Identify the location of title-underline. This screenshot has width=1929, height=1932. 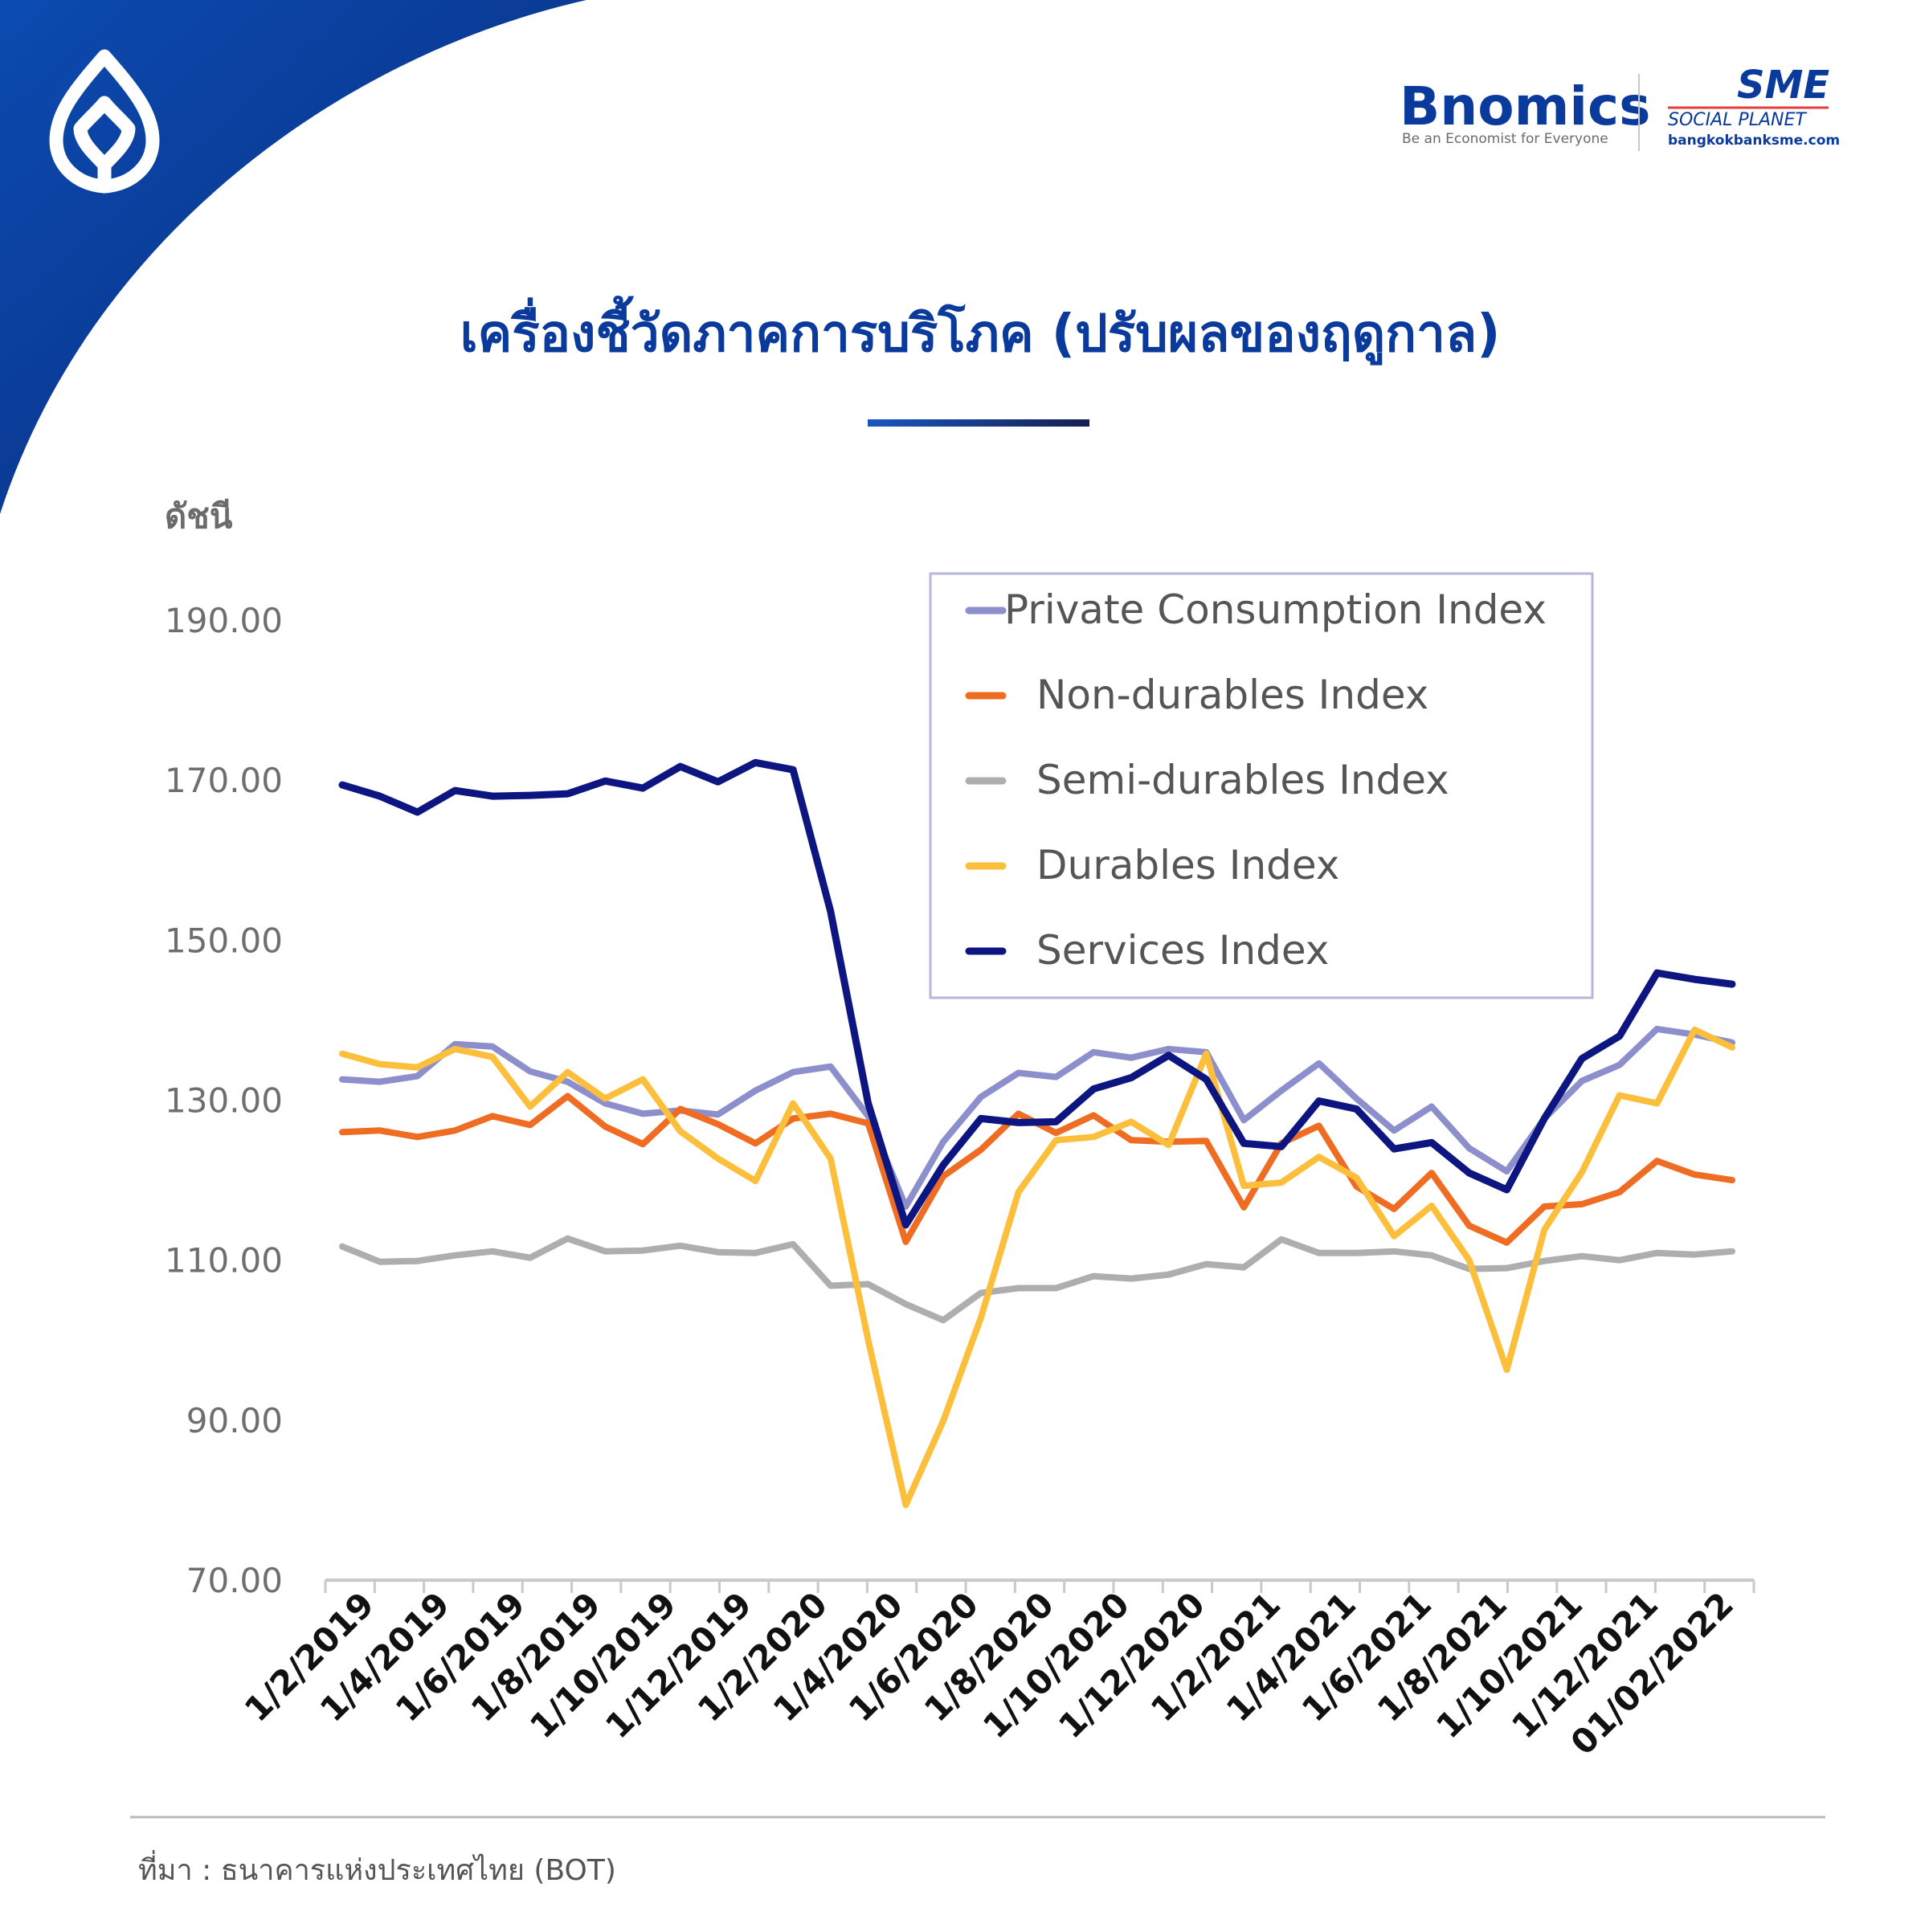
(978, 423).